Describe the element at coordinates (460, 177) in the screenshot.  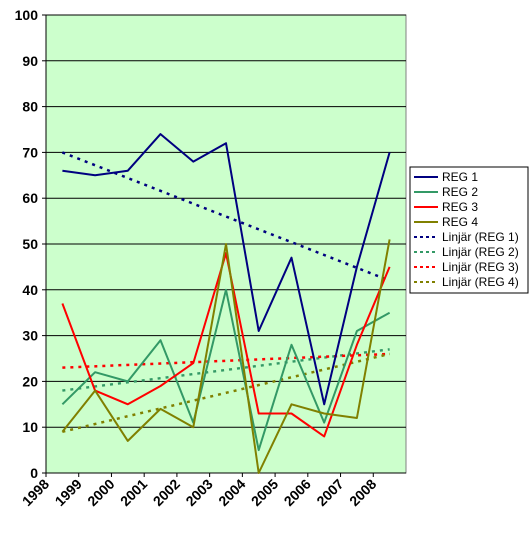
I see `legend-label: REG 1` at that location.